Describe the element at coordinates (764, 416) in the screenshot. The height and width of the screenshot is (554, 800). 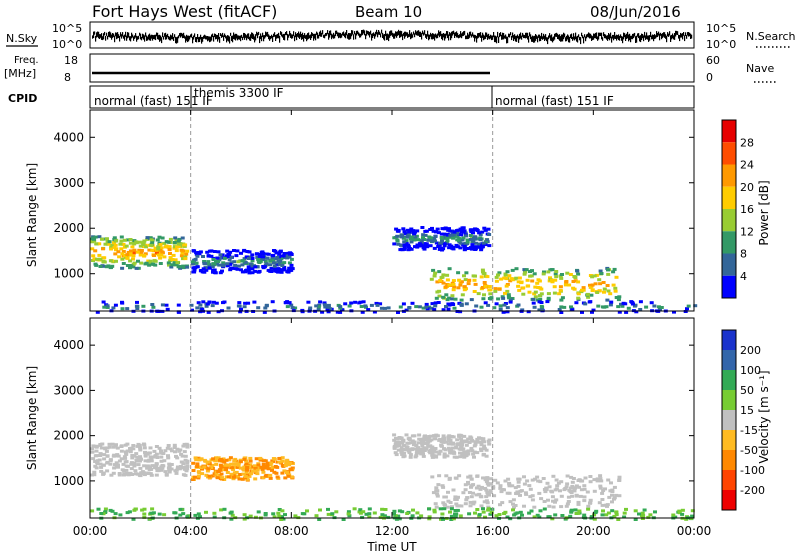
I see `velocity-colorbar-label: Velocity [m s⁻¹]` at that location.